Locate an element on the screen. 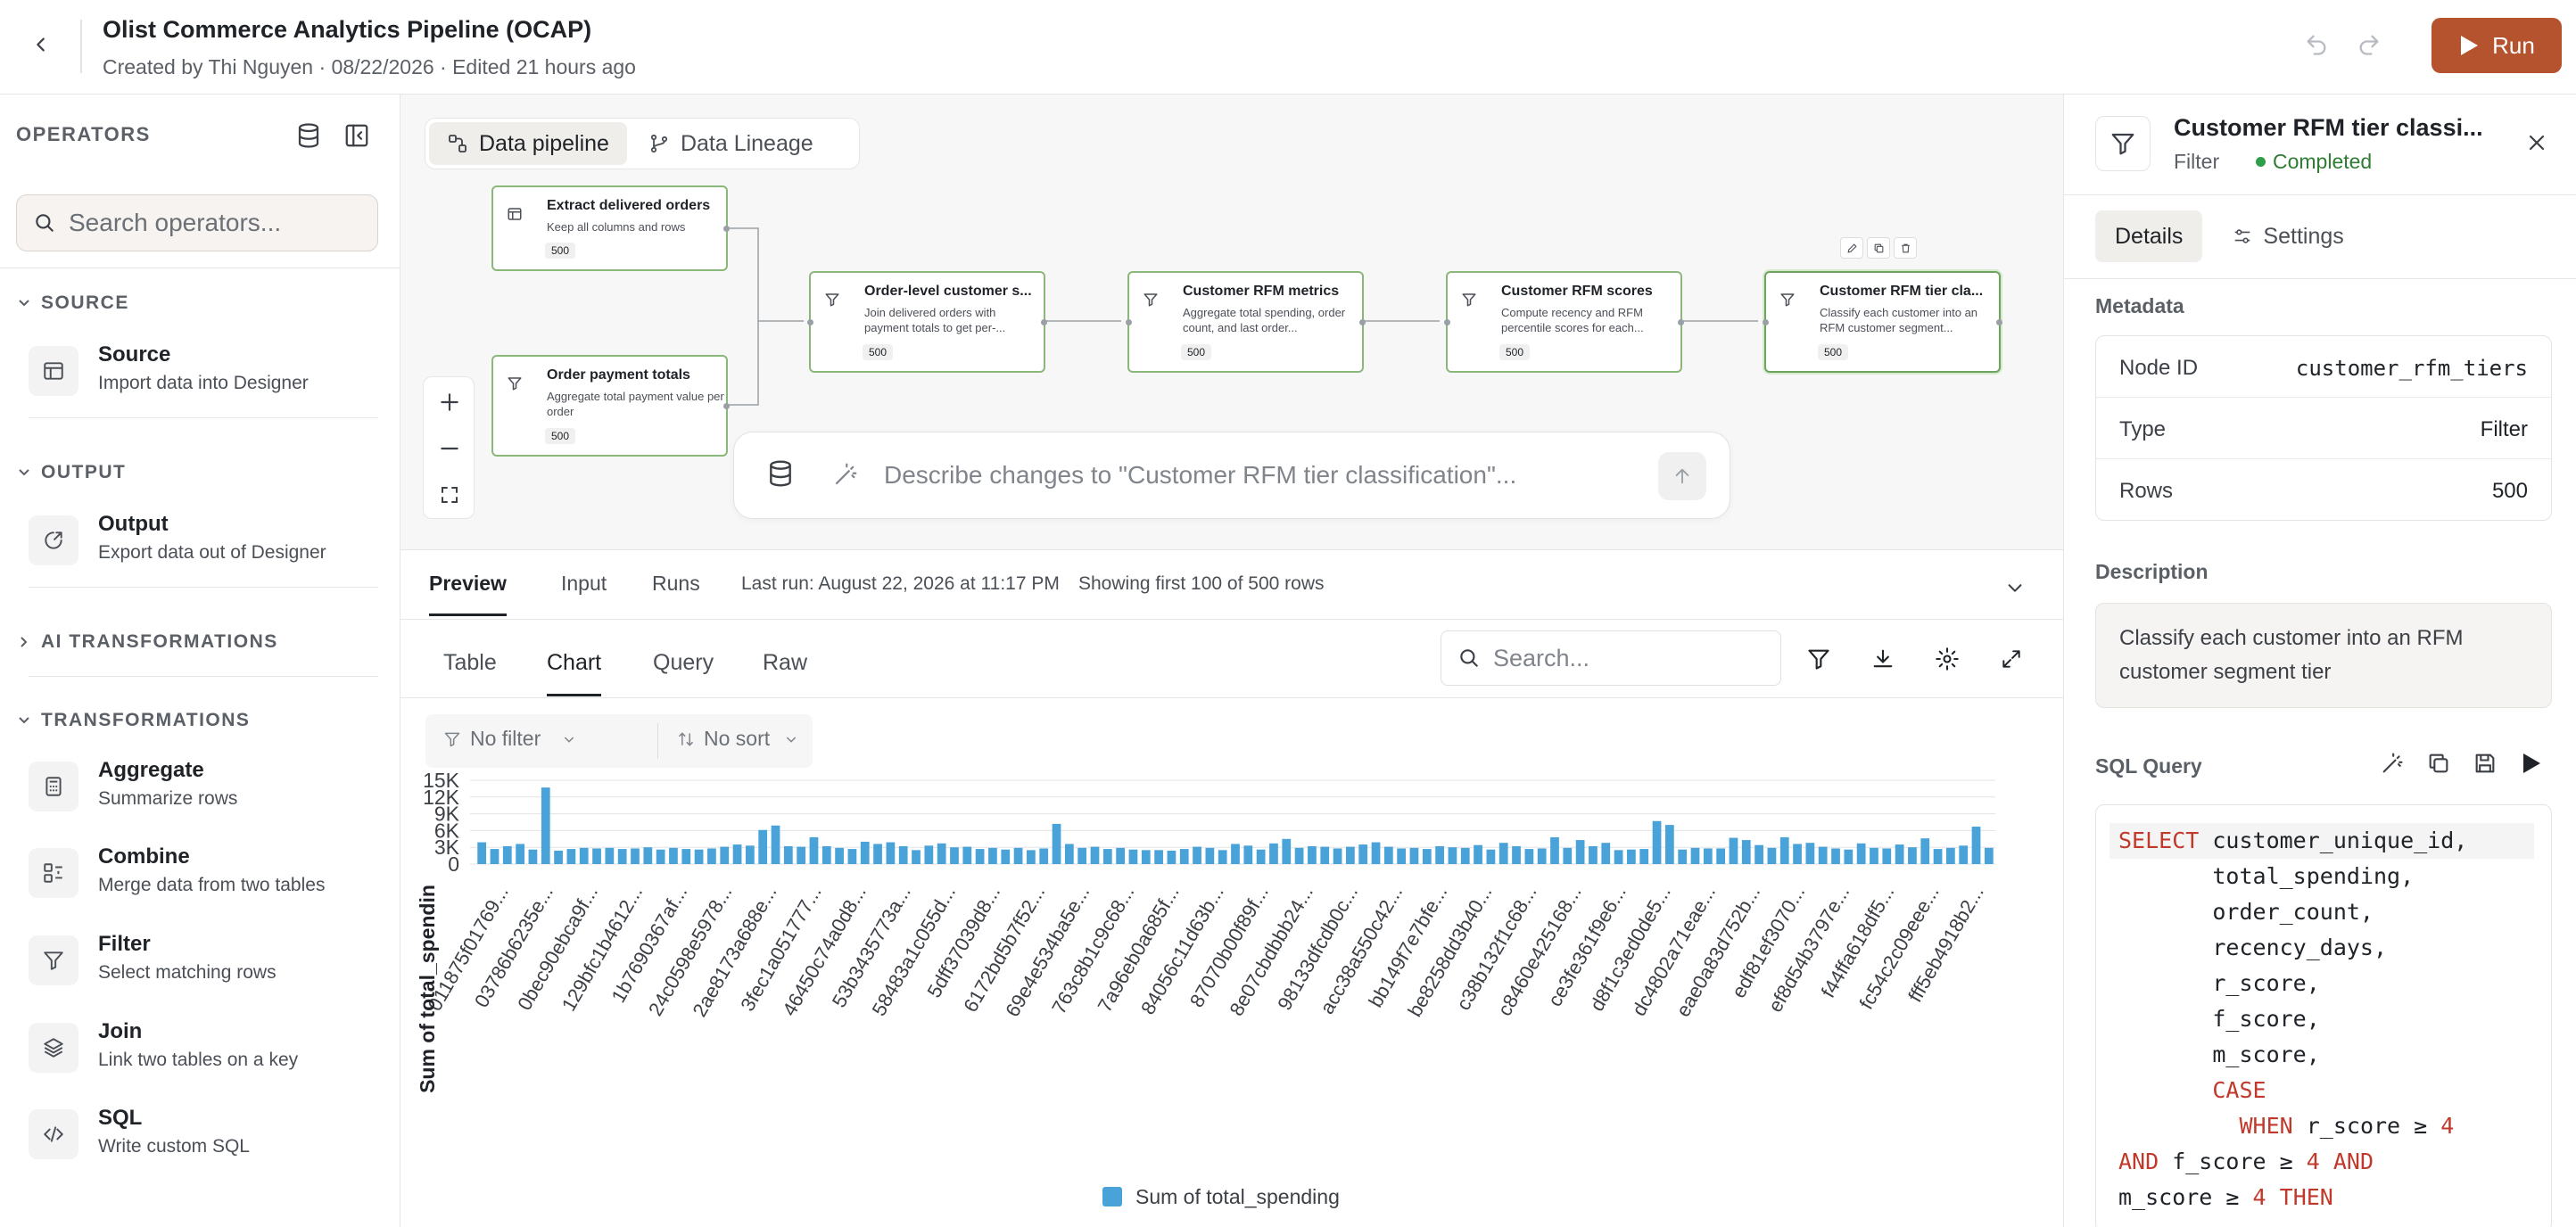  zoom-in-button is located at coordinates (450, 402).